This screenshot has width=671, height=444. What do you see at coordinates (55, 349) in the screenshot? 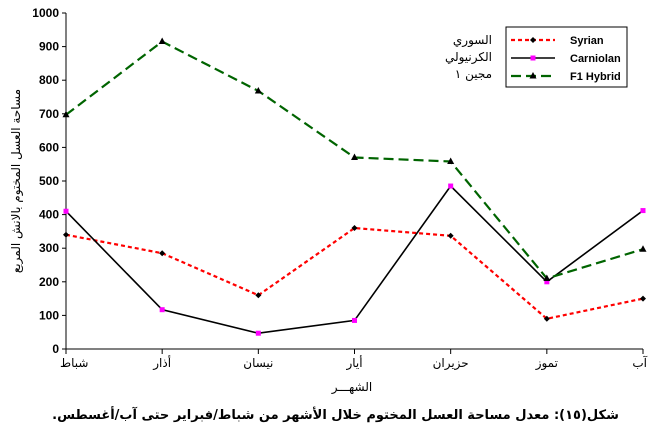
I see `y-tick-label: 0` at bounding box center [55, 349].